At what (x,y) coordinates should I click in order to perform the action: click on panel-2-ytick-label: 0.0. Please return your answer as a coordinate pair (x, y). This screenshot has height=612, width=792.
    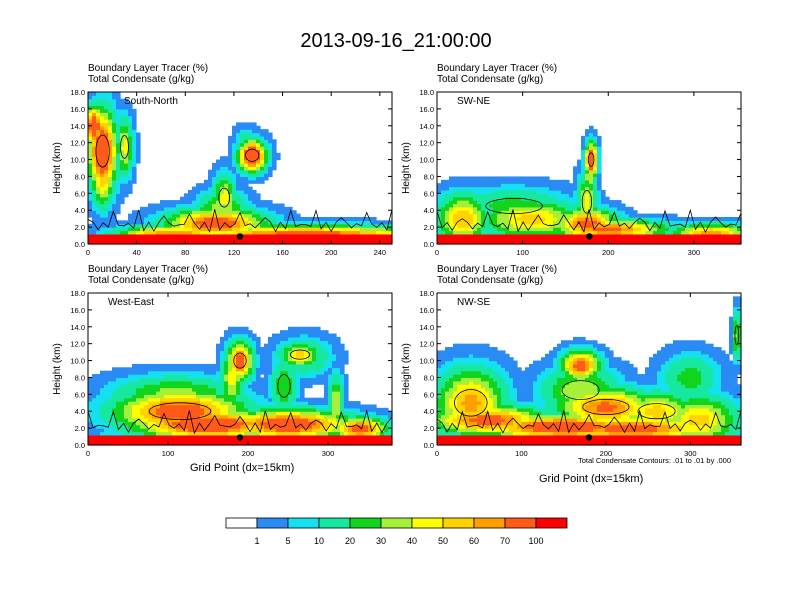
    Looking at the image, I should click on (429, 244).